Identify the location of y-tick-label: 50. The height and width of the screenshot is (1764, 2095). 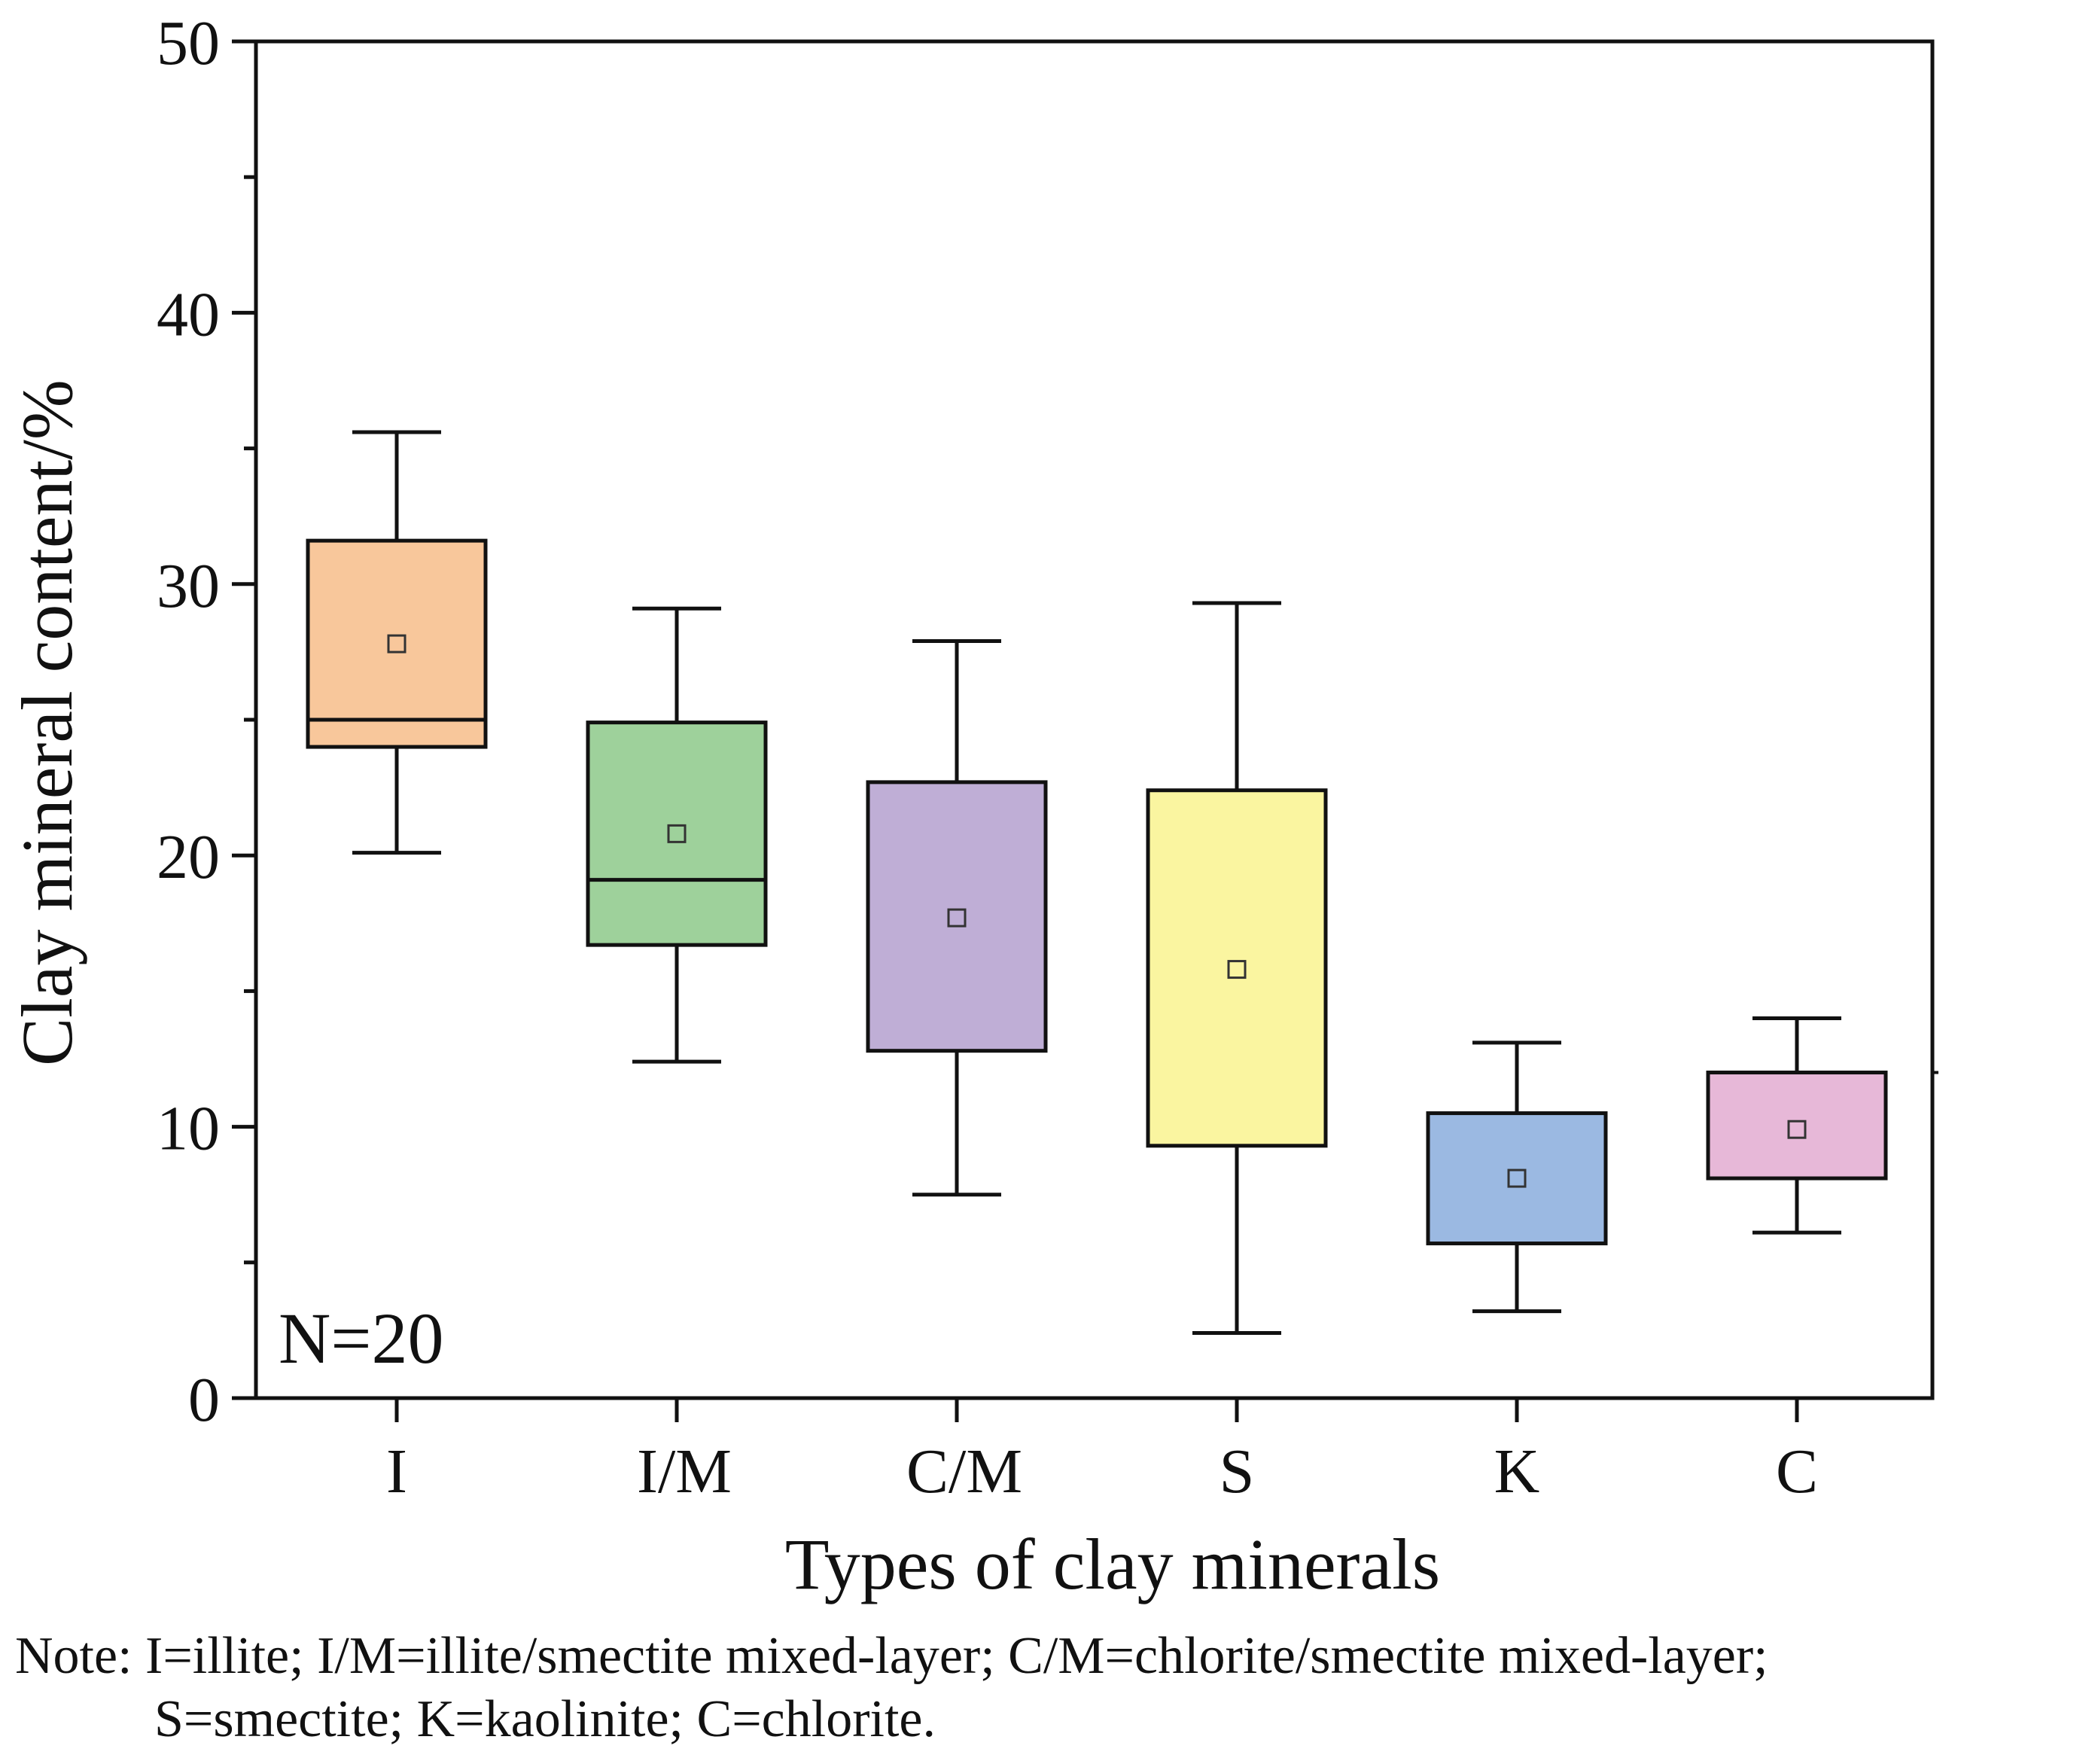
(188, 43).